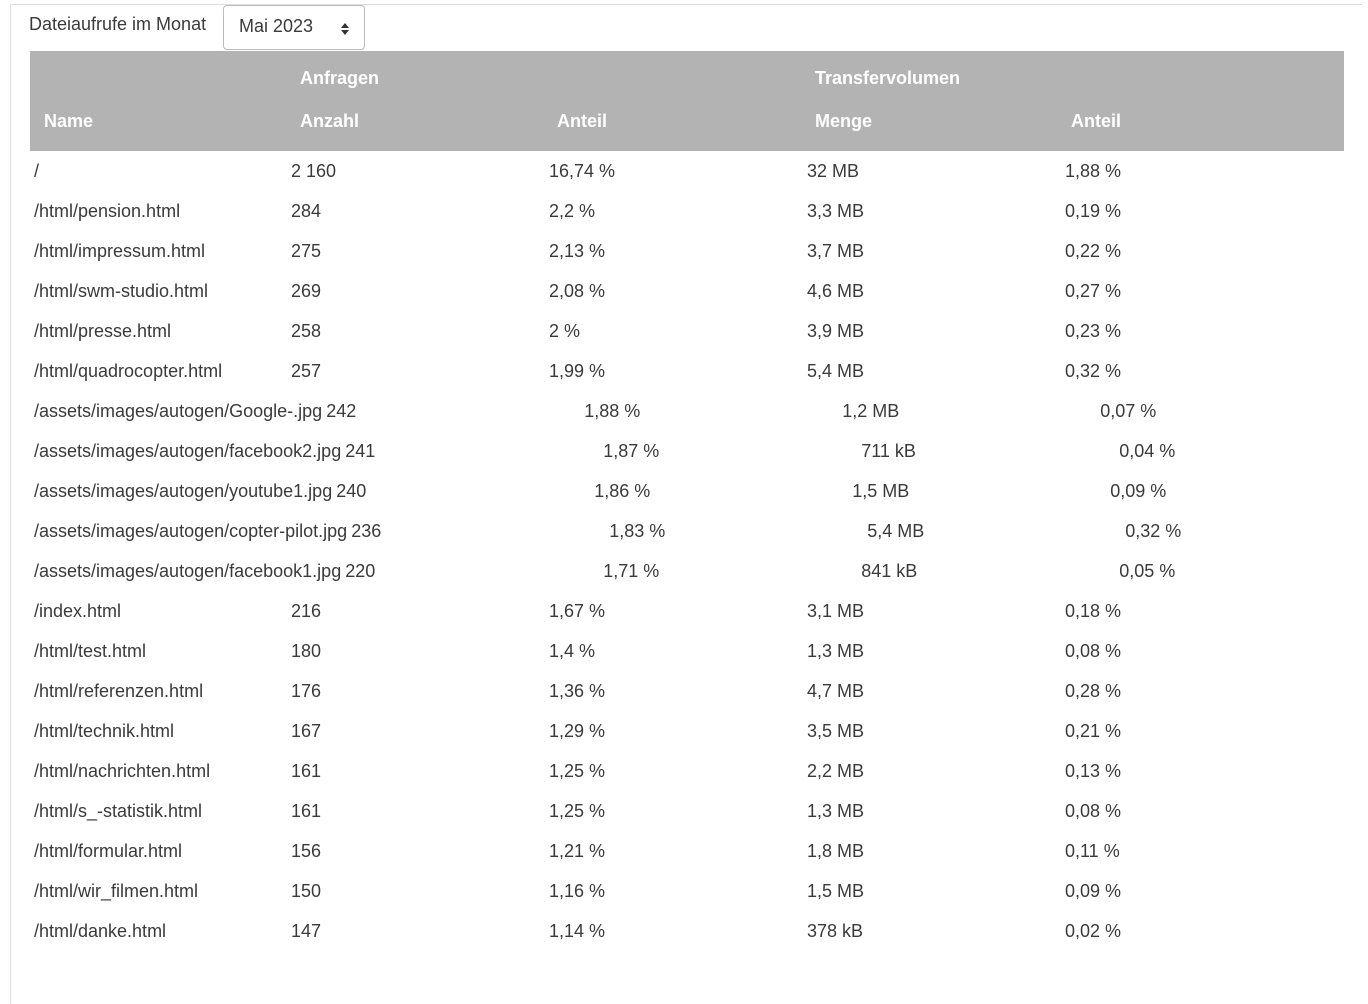 This screenshot has height=1004, width=1368. I want to click on cell: 167, so click(306, 731).